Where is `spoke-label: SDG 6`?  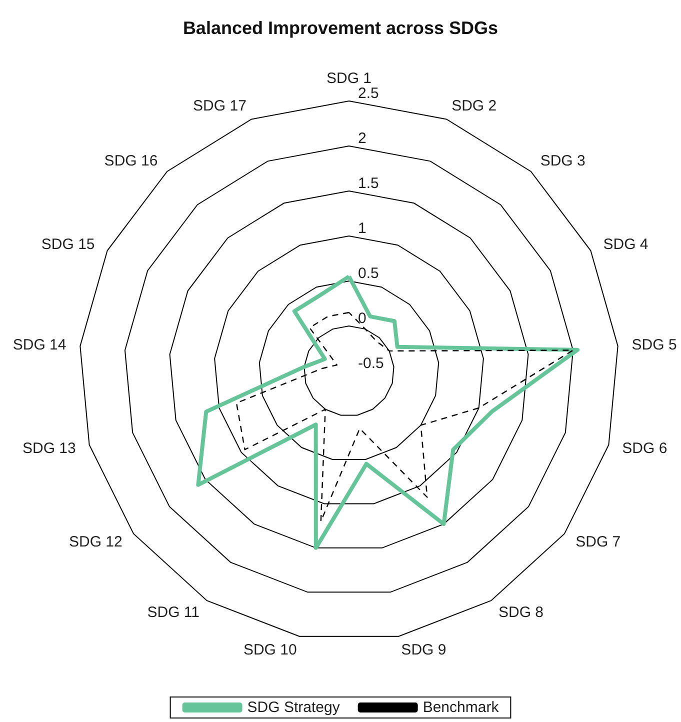 spoke-label: SDG 6 is located at coordinates (645, 449).